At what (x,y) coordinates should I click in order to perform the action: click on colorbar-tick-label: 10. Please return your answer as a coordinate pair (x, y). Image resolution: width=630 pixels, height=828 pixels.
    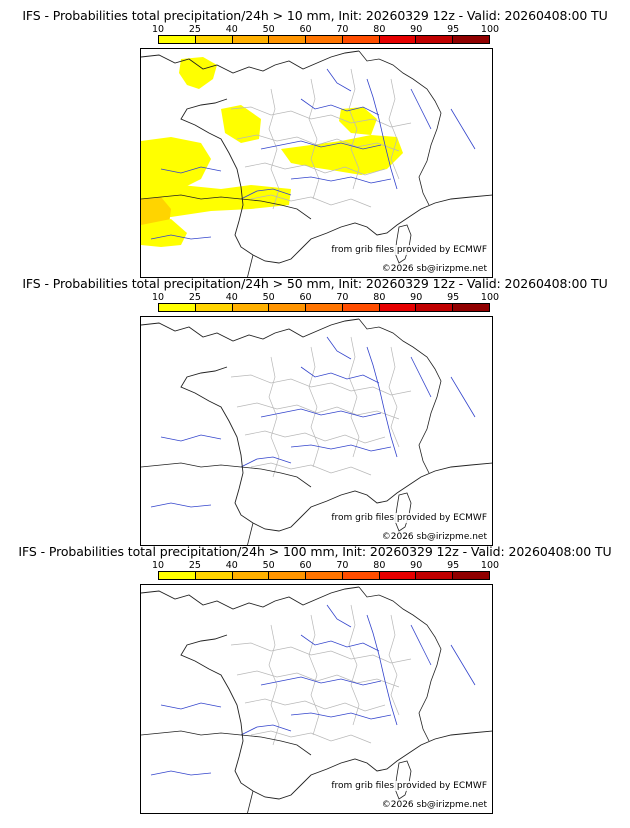
    Looking at the image, I should click on (158, 565).